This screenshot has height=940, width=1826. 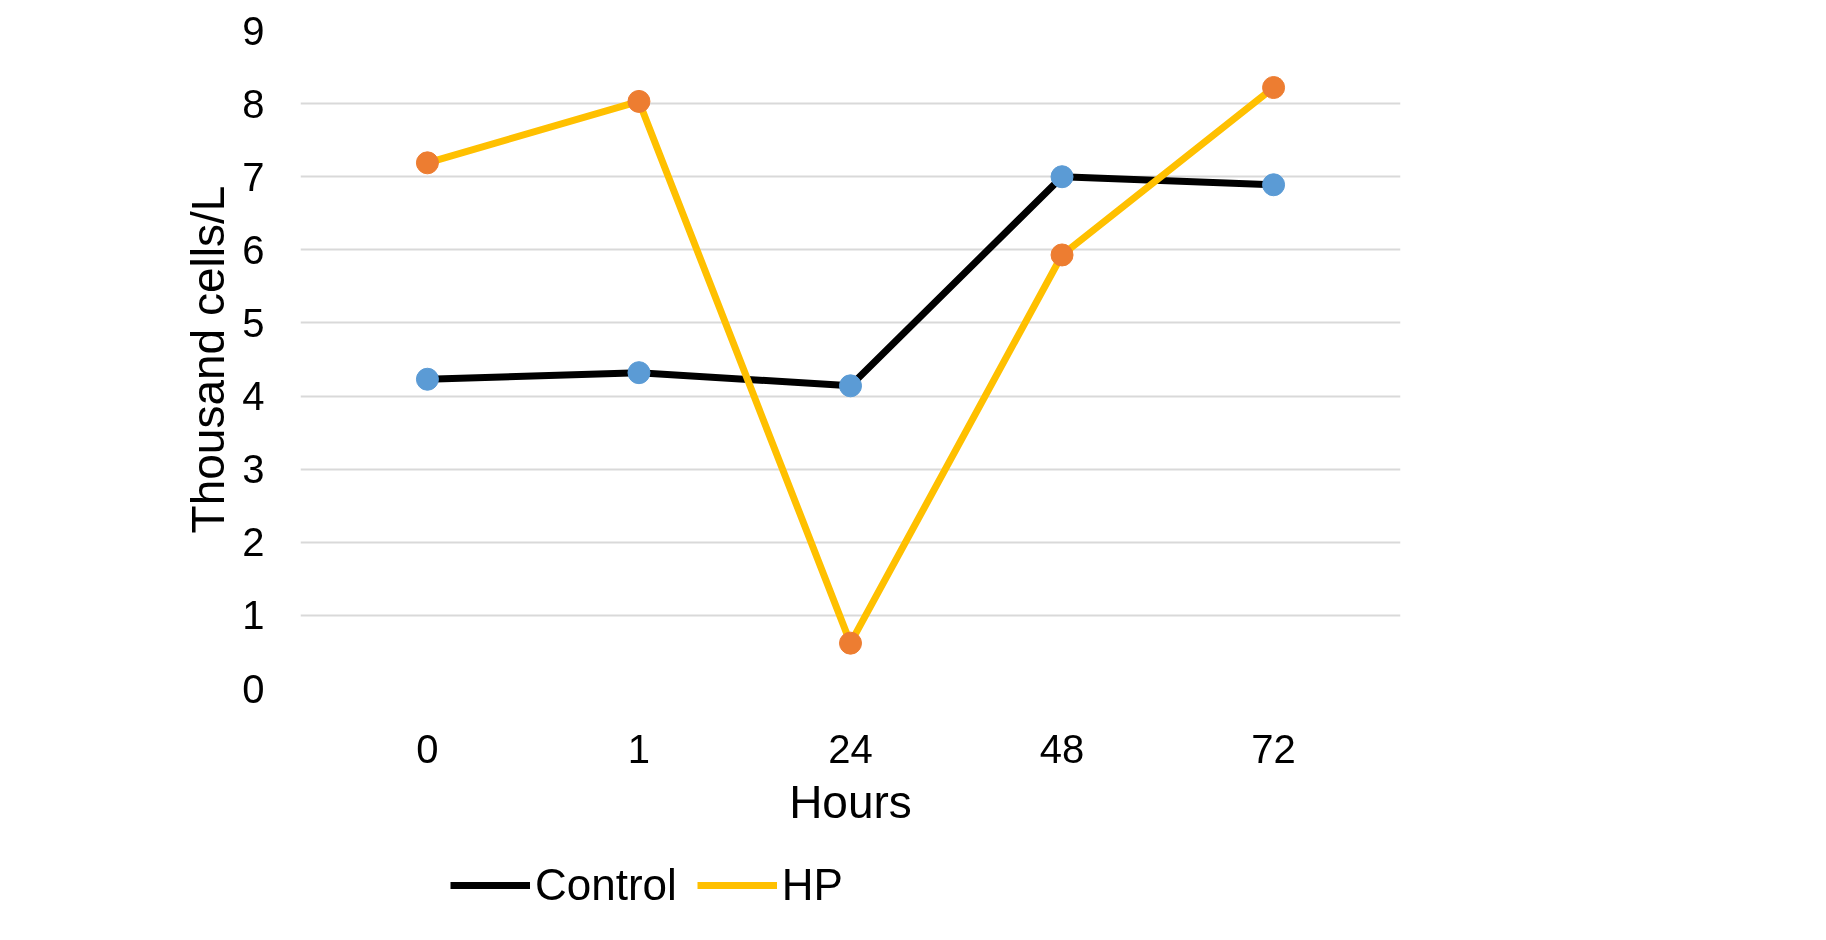 I want to click on legend-label: Control, so click(x=606, y=885).